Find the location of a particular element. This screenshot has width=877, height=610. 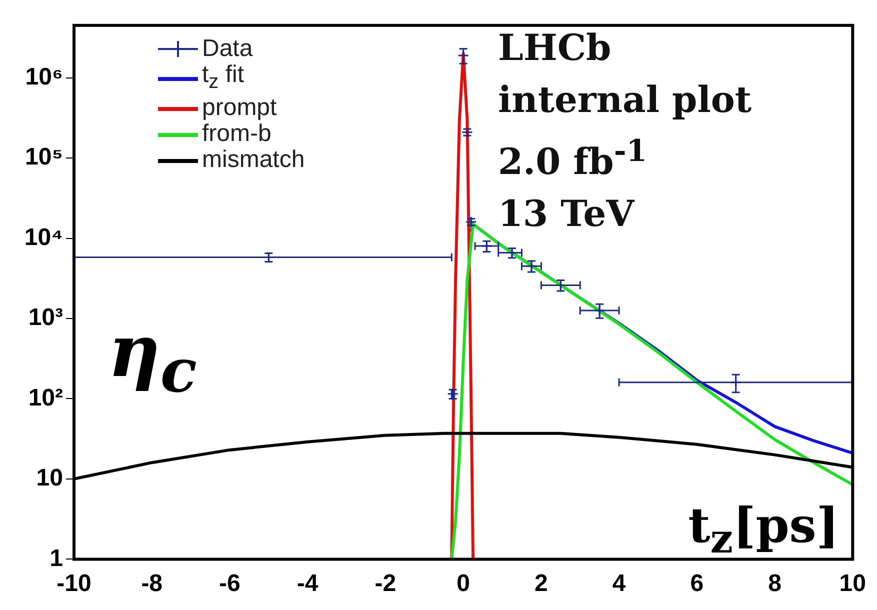

x-tick-label: 2 is located at coordinates (541, 584).